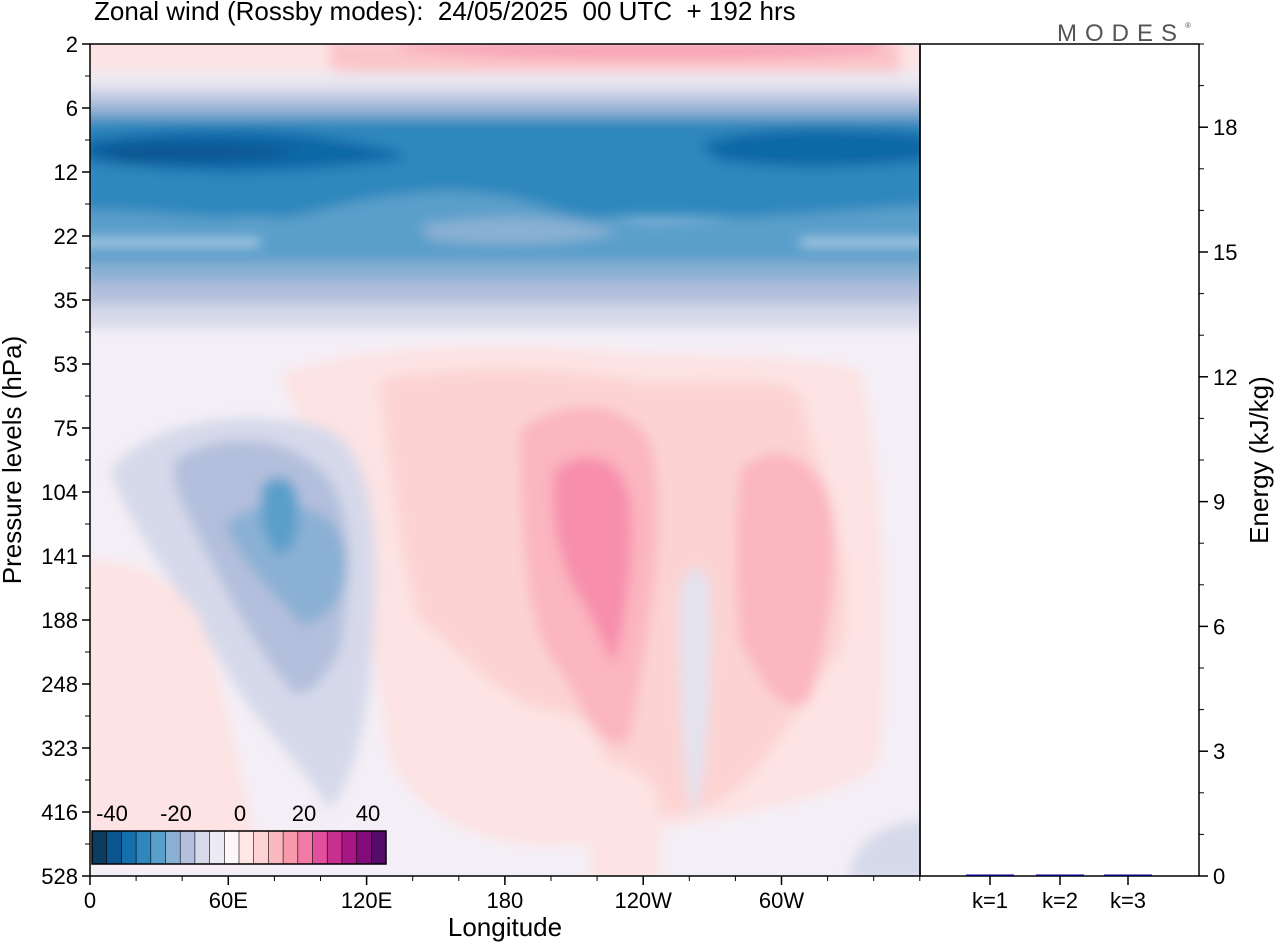 The height and width of the screenshot is (942, 1280). I want to click on logo-text: MODES, so click(1121, 33).